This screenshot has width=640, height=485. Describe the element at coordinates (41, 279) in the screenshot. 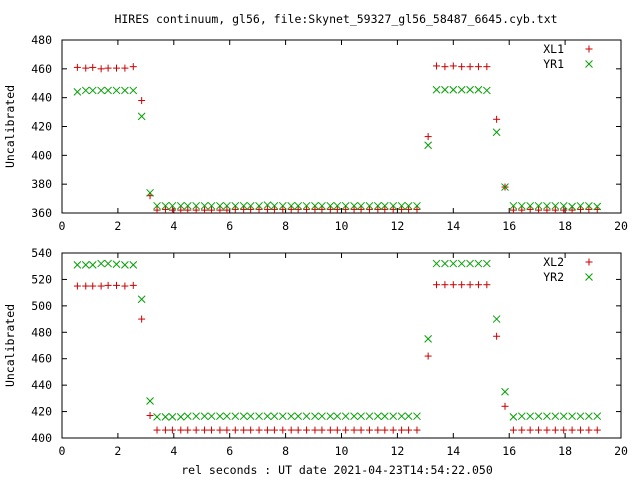

I see `y-tick-label: 520` at that location.